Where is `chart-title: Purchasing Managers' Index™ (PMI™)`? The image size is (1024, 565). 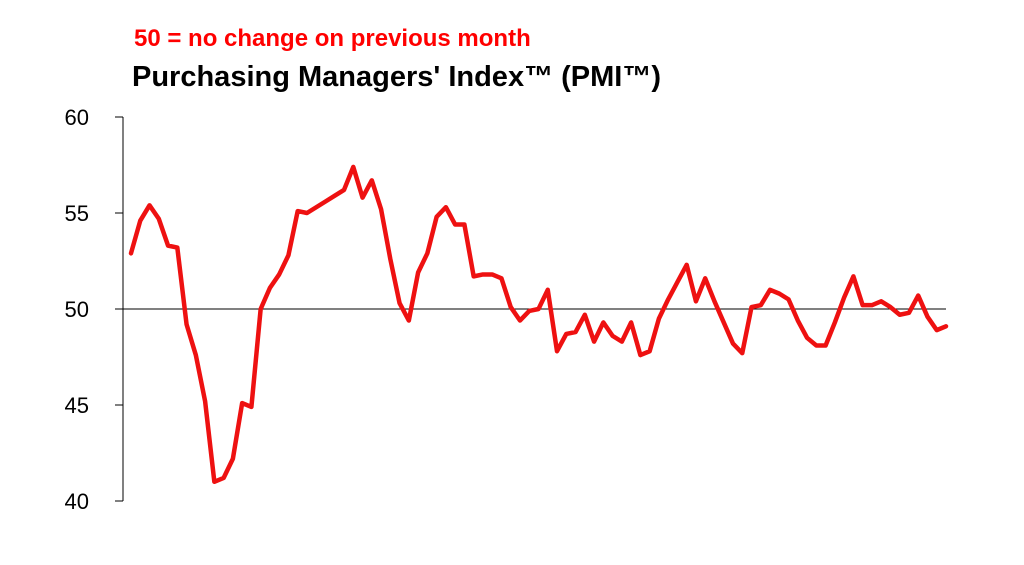 chart-title: Purchasing Managers' Index™ (PMI™) is located at coordinates (396, 77).